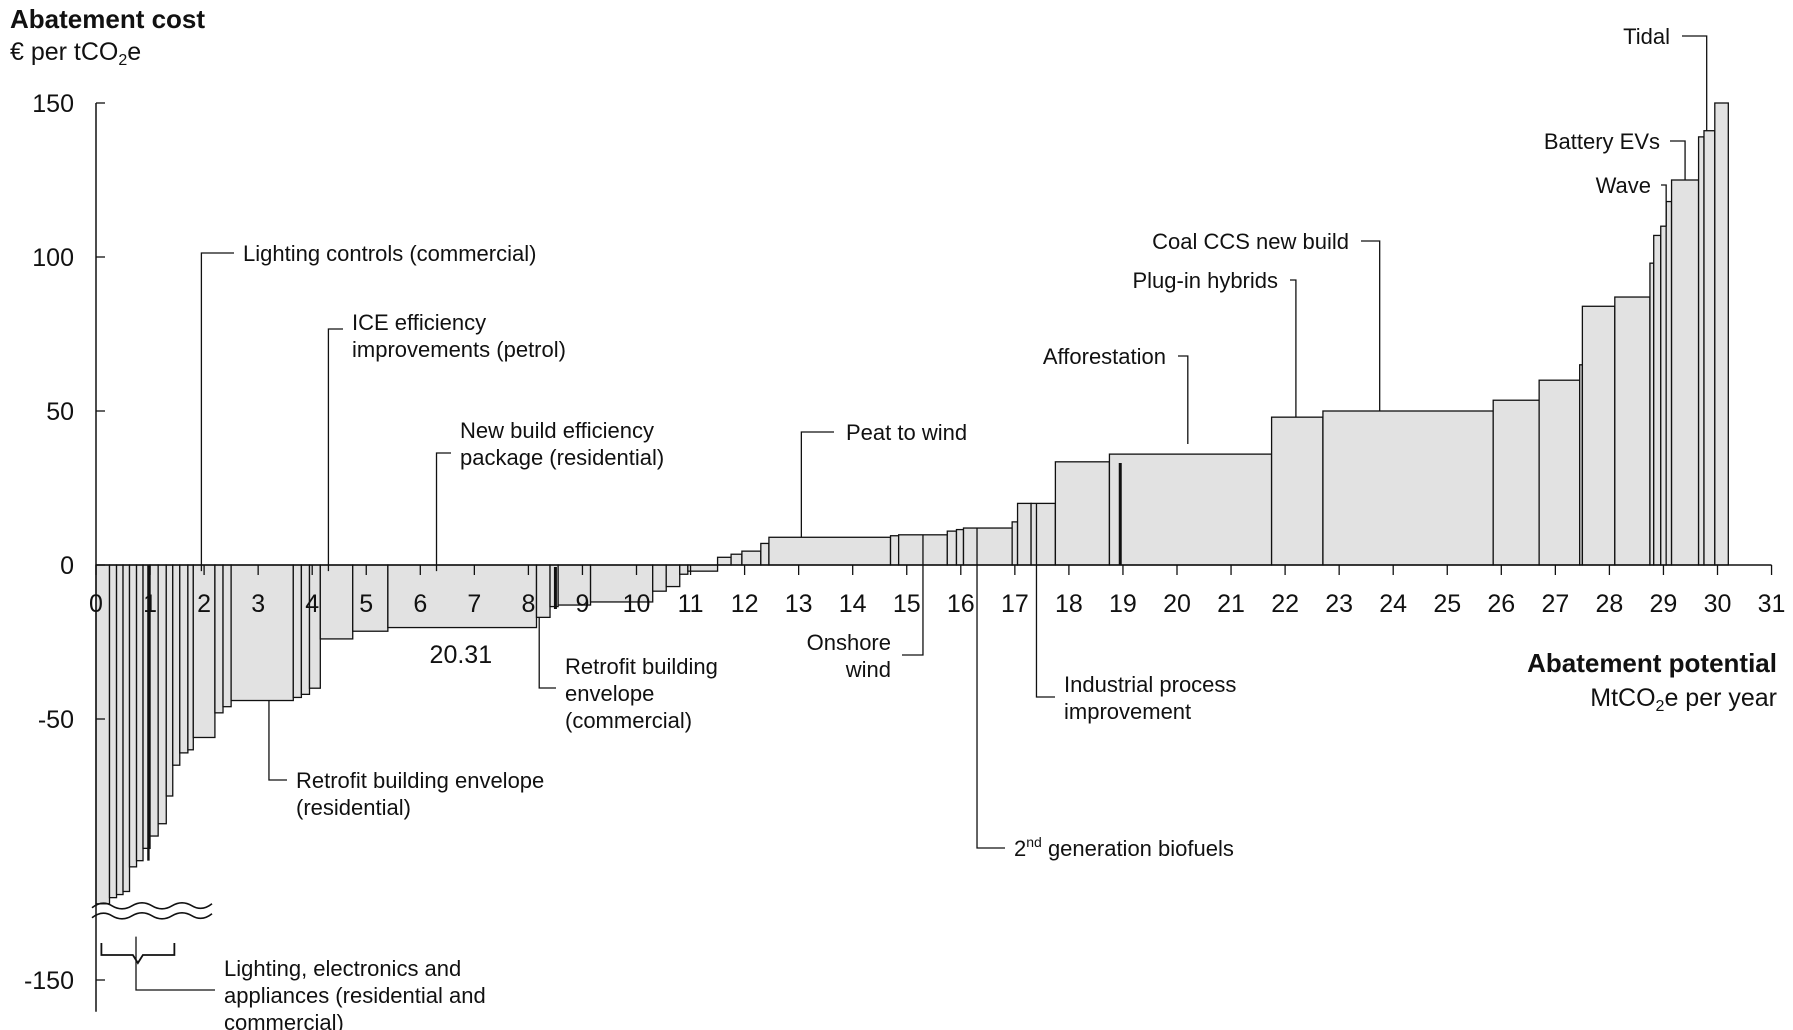  I want to click on axis-break-gap, so click(122, 910).